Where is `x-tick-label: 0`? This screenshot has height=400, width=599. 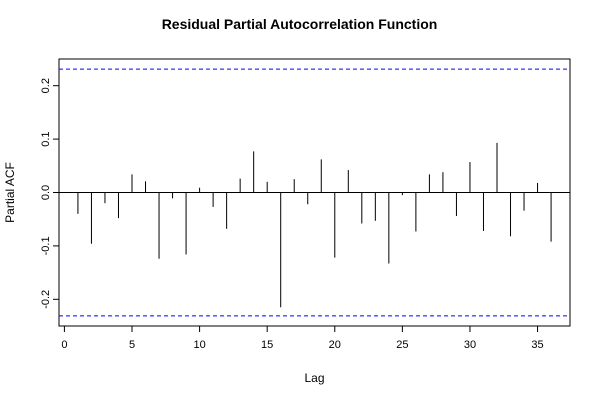
x-tick-label: 0 is located at coordinates (64, 345).